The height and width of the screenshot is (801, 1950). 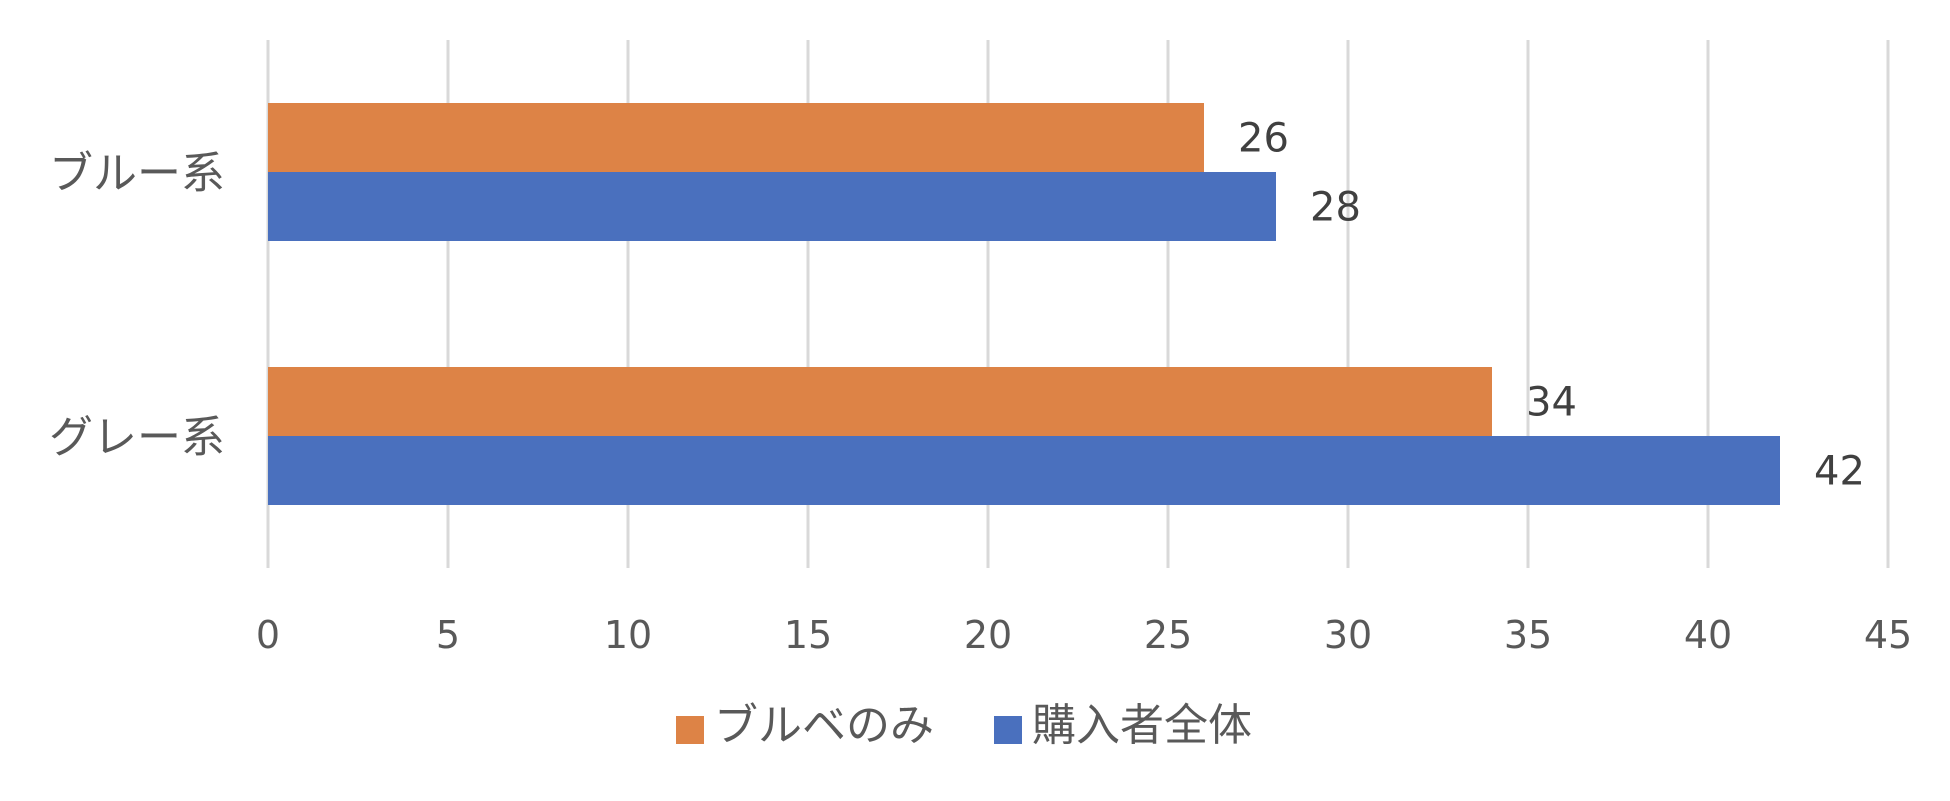 I want to click on legend-label: ブルベのみ, so click(x=824, y=725).